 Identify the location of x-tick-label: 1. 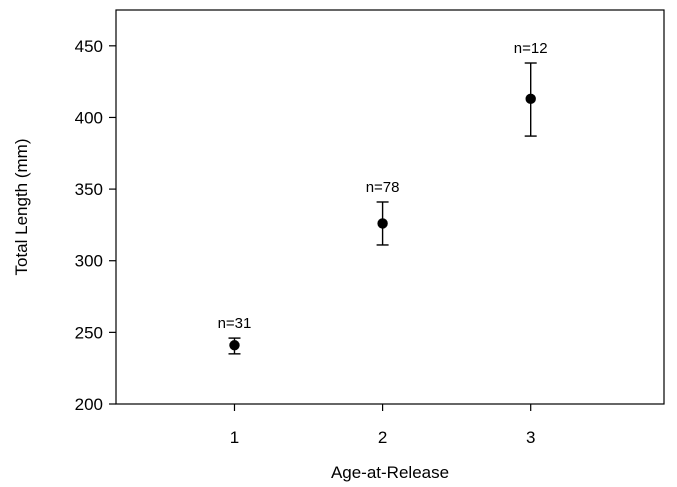
(234, 437).